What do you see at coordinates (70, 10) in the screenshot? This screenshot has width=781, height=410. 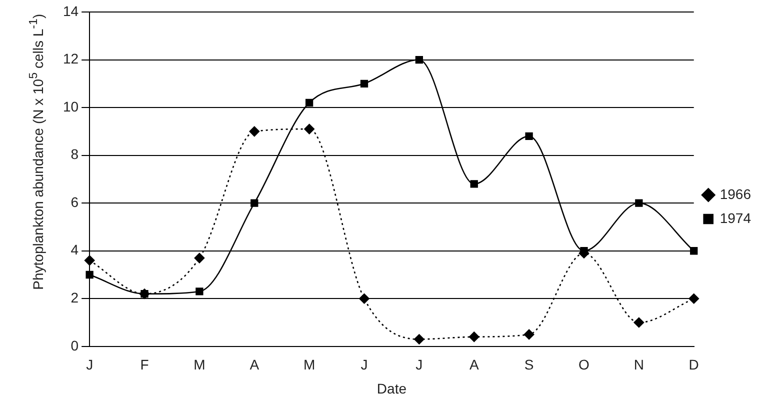 I see `y-tick-label: 14` at bounding box center [70, 10].